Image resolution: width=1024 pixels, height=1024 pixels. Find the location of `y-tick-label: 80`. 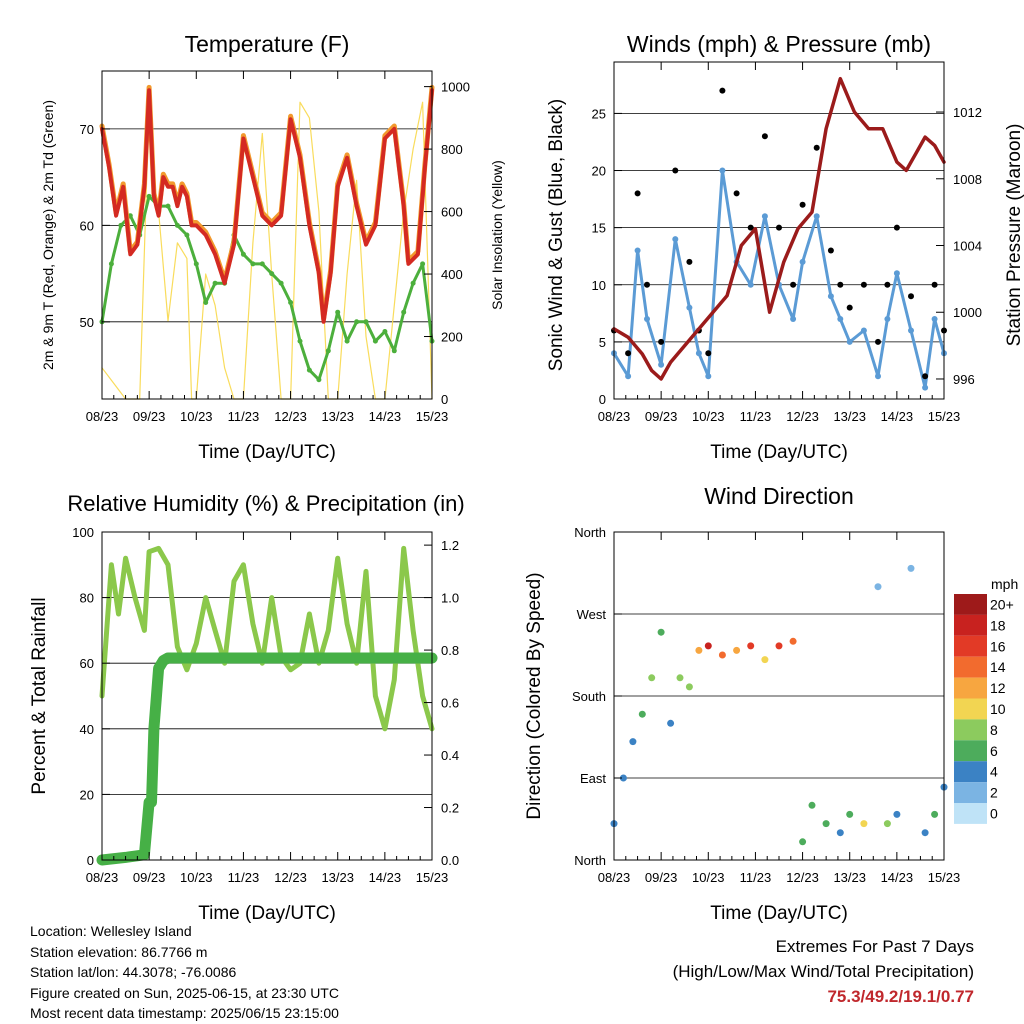

y-tick-label: 80 is located at coordinates (87, 598).